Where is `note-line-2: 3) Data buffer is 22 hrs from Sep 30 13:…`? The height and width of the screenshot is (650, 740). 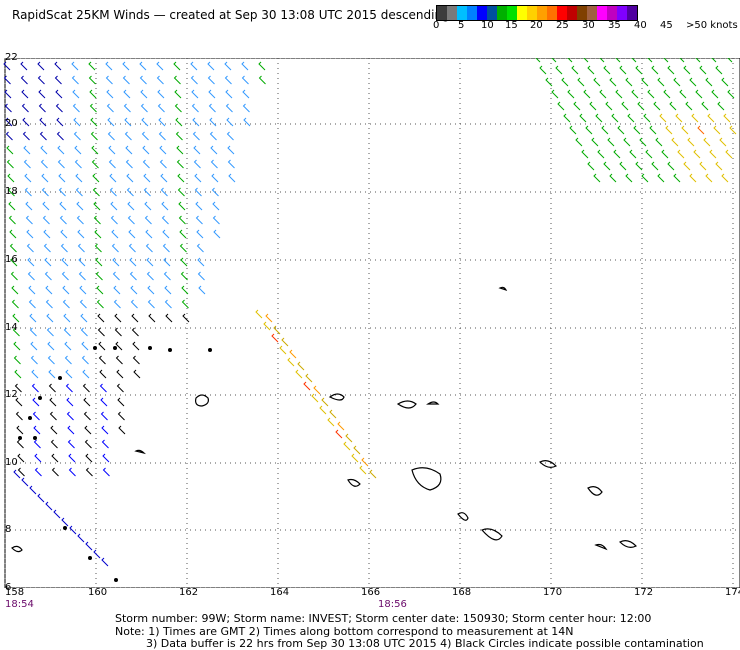
note-line-2: 3) Data buffer is 22 hrs from Sep 30 13:… is located at coordinates (425, 643).